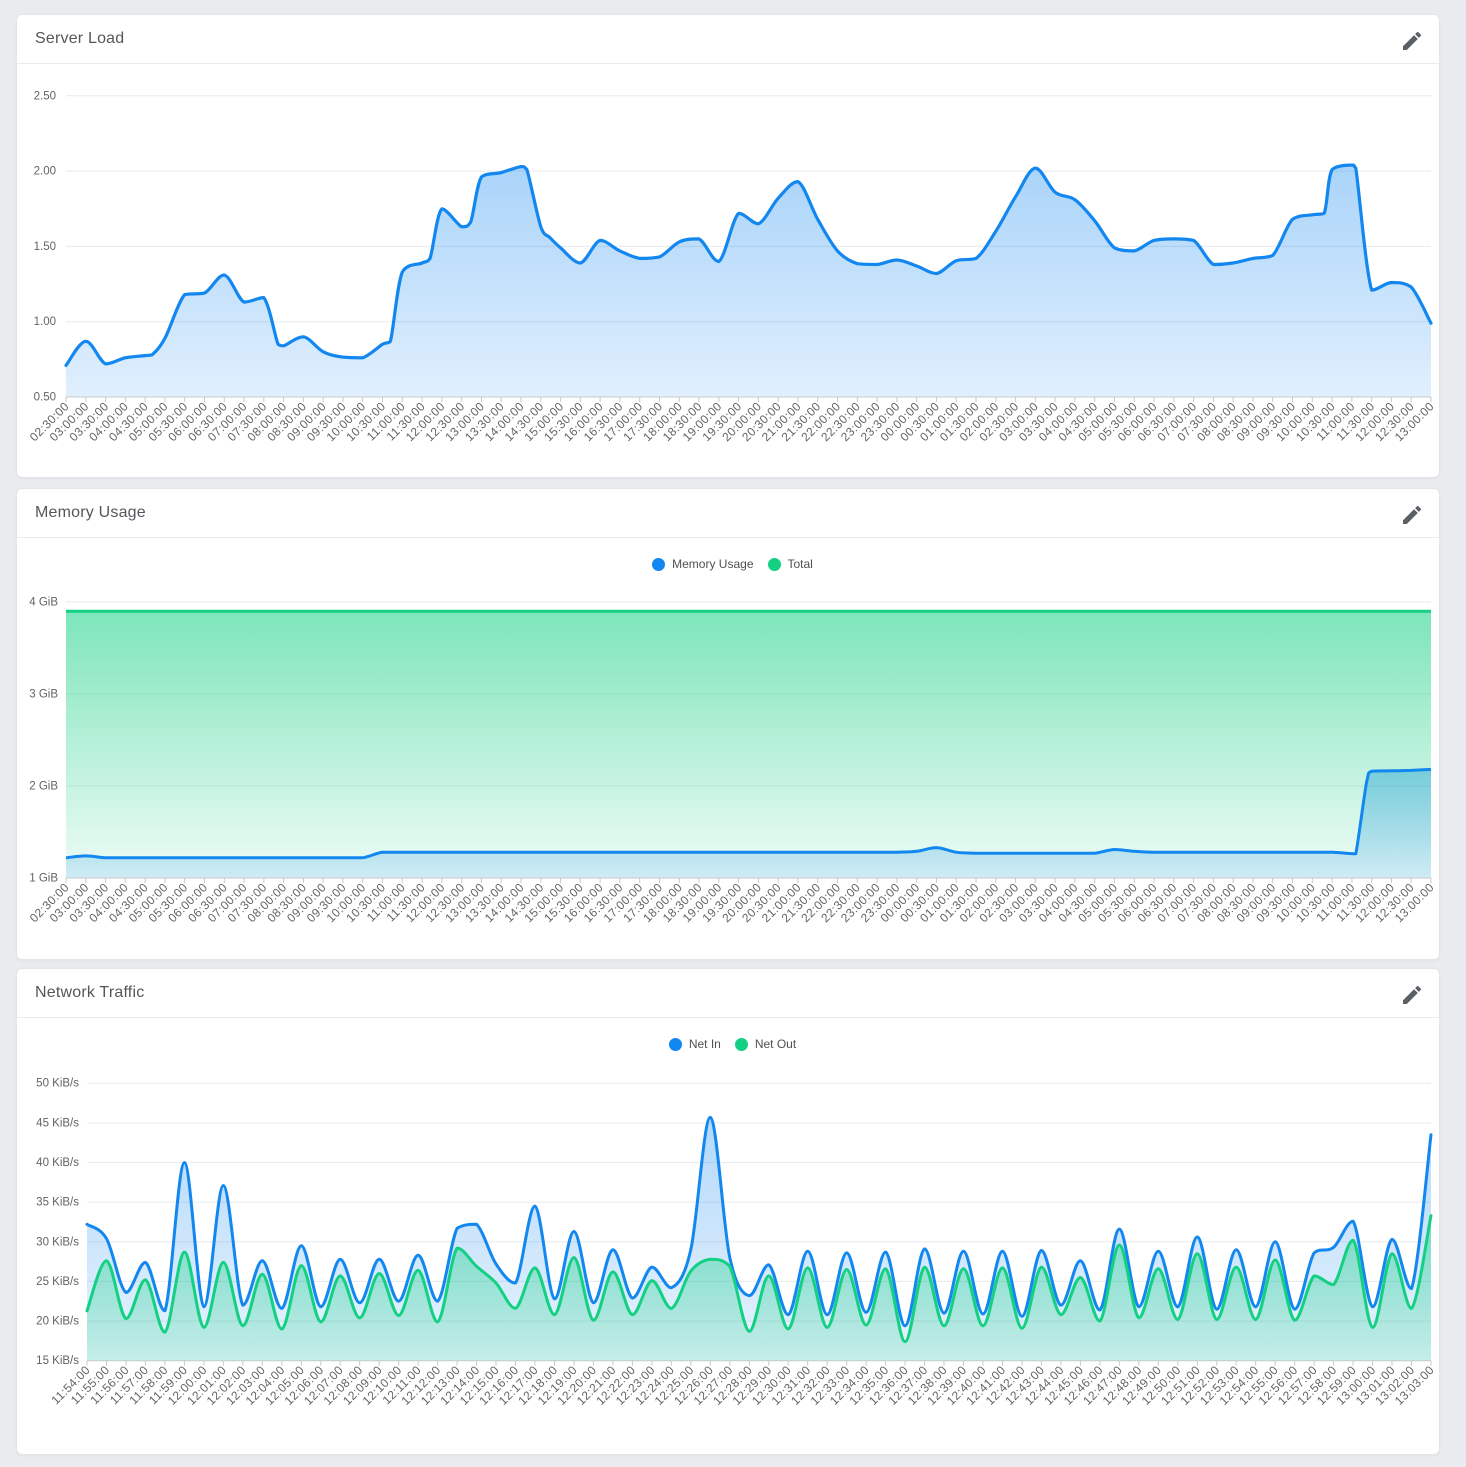 The width and height of the screenshot is (1466, 1467). Describe the element at coordinates (43, 879) in the screenshot. I see `svg-text: 1 GiB` at that location.